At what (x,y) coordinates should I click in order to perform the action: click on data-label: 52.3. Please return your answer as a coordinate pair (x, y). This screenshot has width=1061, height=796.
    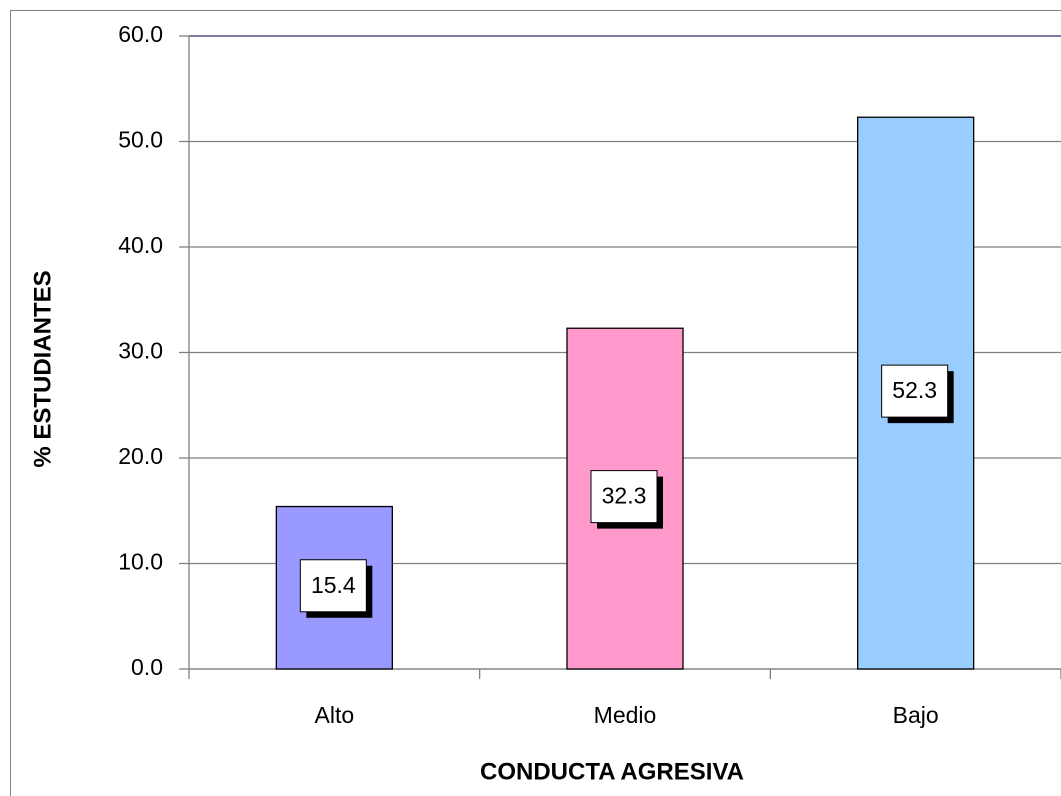
    Looking at the image, I should click on (914, 390).